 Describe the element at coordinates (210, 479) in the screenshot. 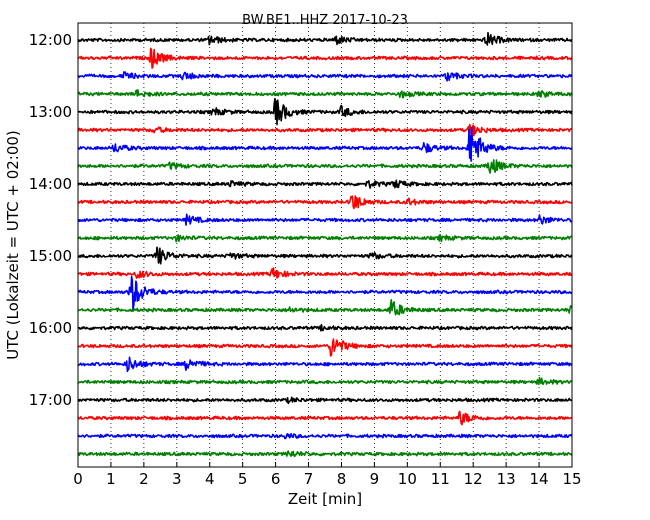

I see `x-tick-label: 4` at that location.